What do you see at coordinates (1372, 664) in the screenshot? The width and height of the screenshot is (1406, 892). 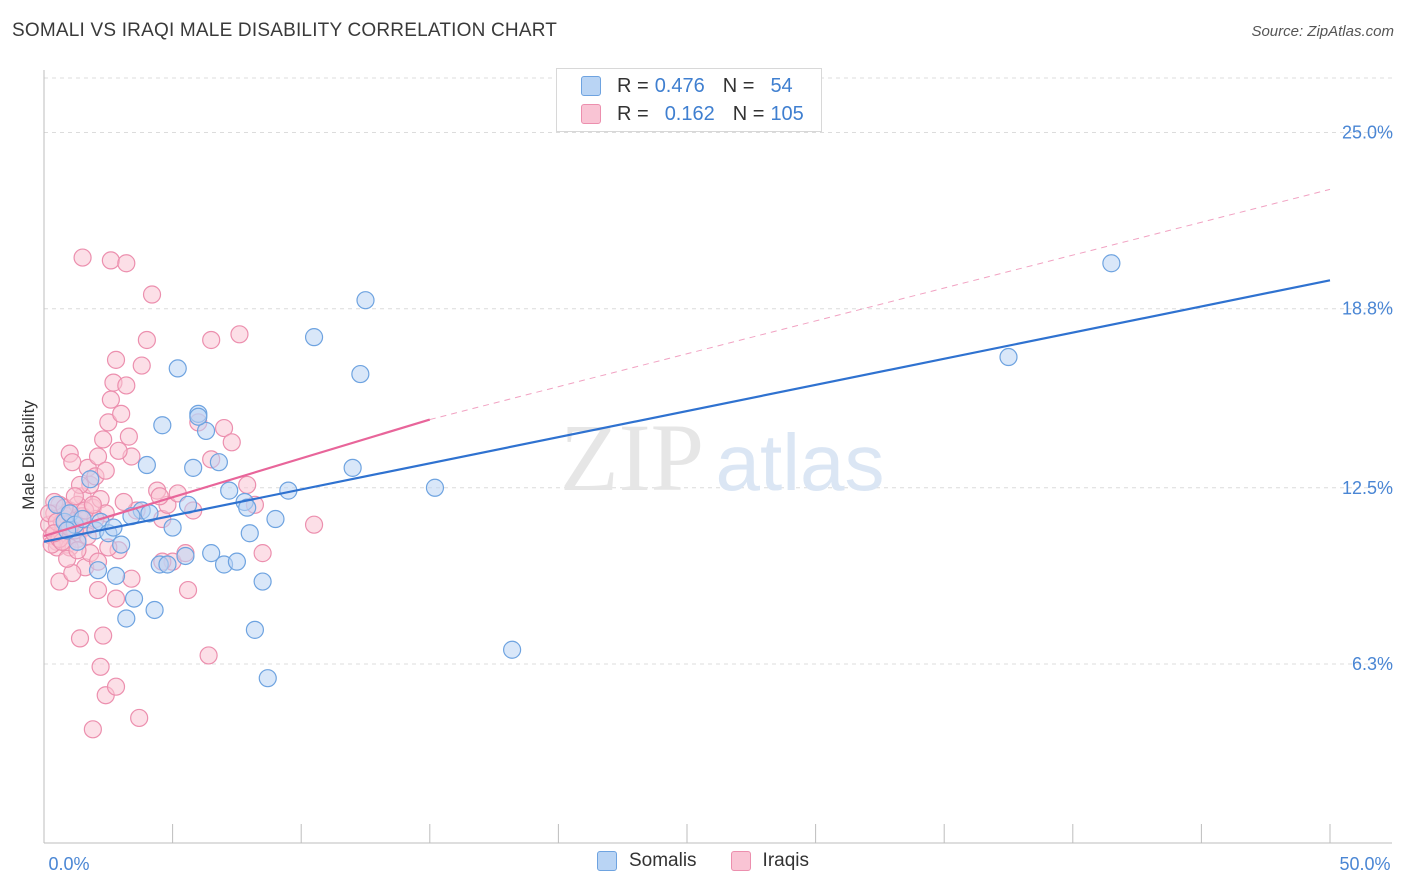 I see `y-tick-label: 6.3%` at bounding box center [1372, 664].